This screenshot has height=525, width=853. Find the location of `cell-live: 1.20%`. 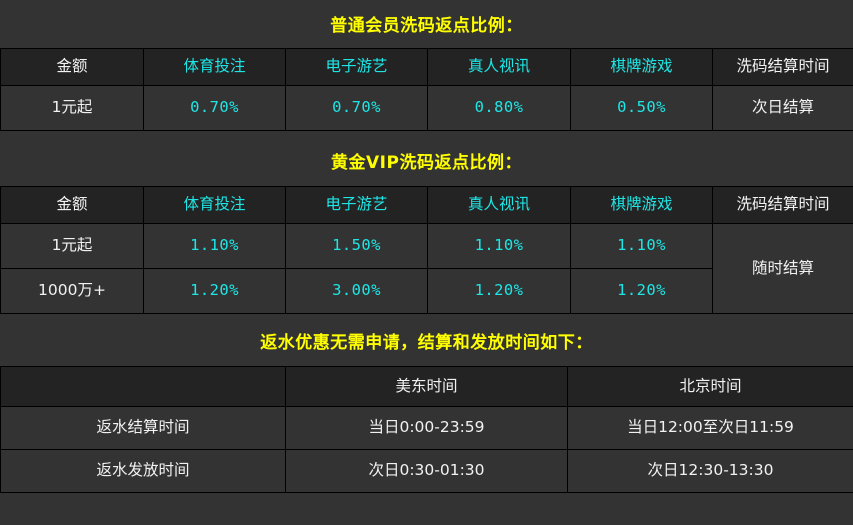

cell-live: 1.20% is located at coordinates (499, 291).